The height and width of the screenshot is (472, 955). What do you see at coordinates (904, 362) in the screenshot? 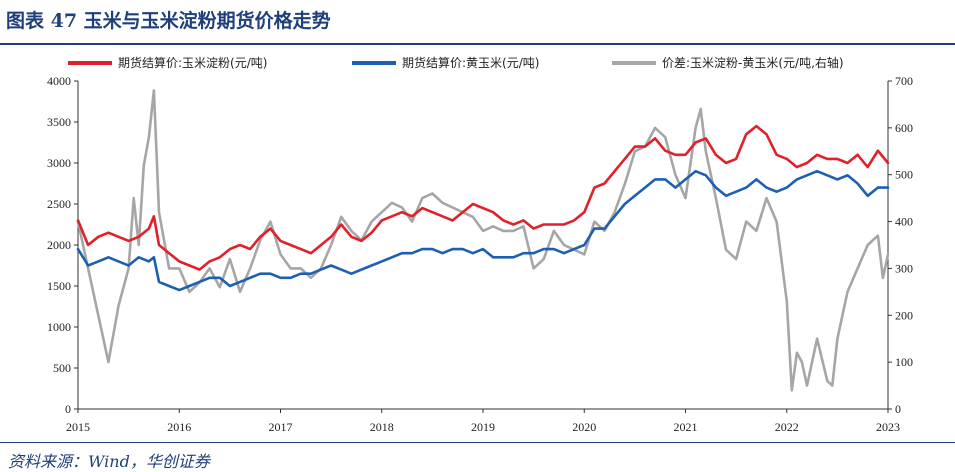
I see `y2-tick-label: 100` at bounding box center [904, 362].